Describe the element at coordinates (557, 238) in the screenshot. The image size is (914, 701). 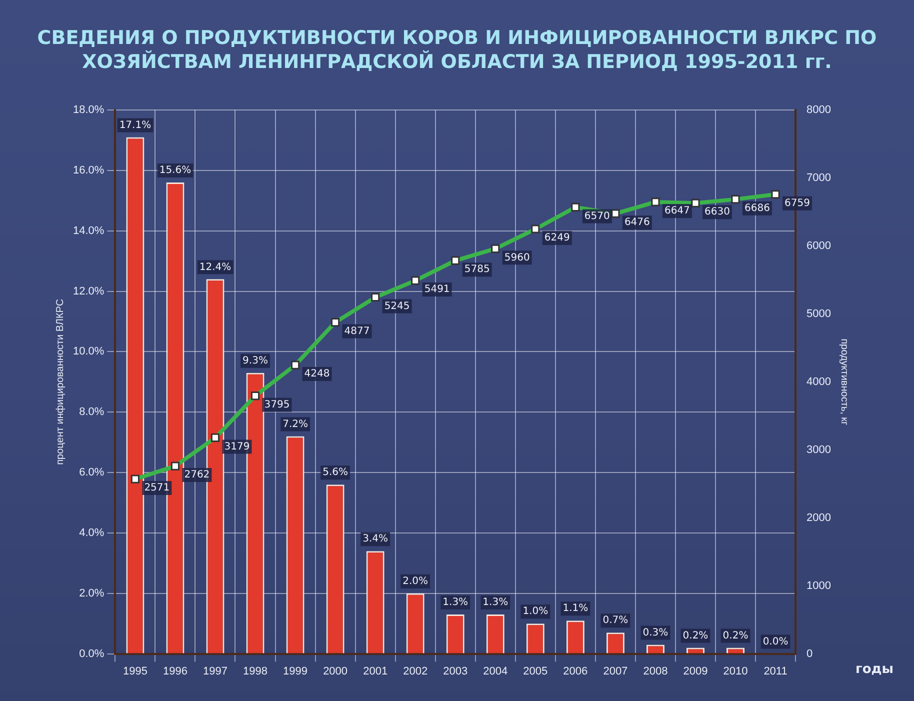
I see `data-label: 6249` at that location.